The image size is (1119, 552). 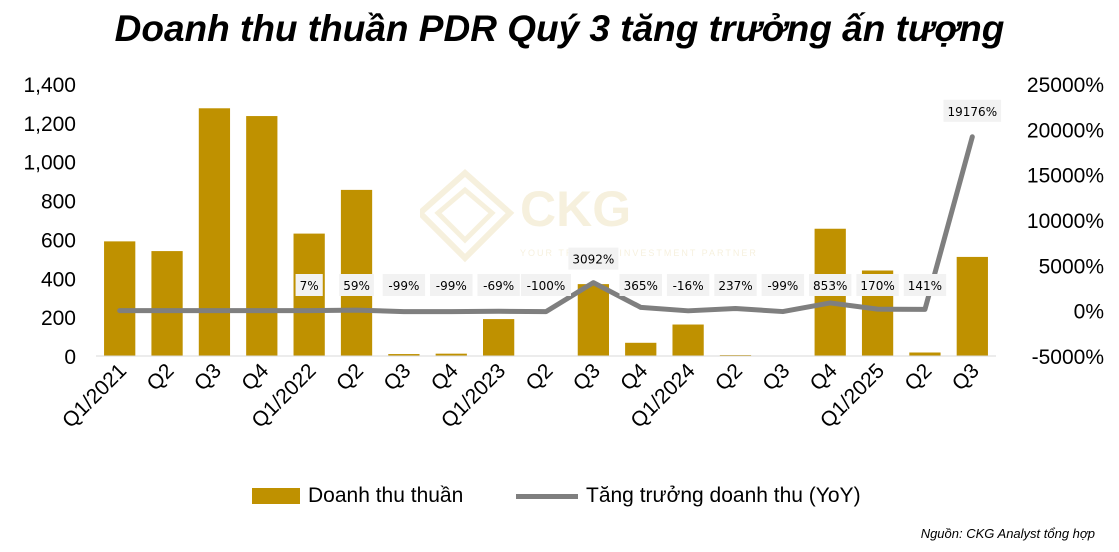 What do you see at coordinates (1007, 533) in the screenshot?
I see `source-note: Nguồn: CKG Analyst tổng hợp` at bounding box center [1007, 533].